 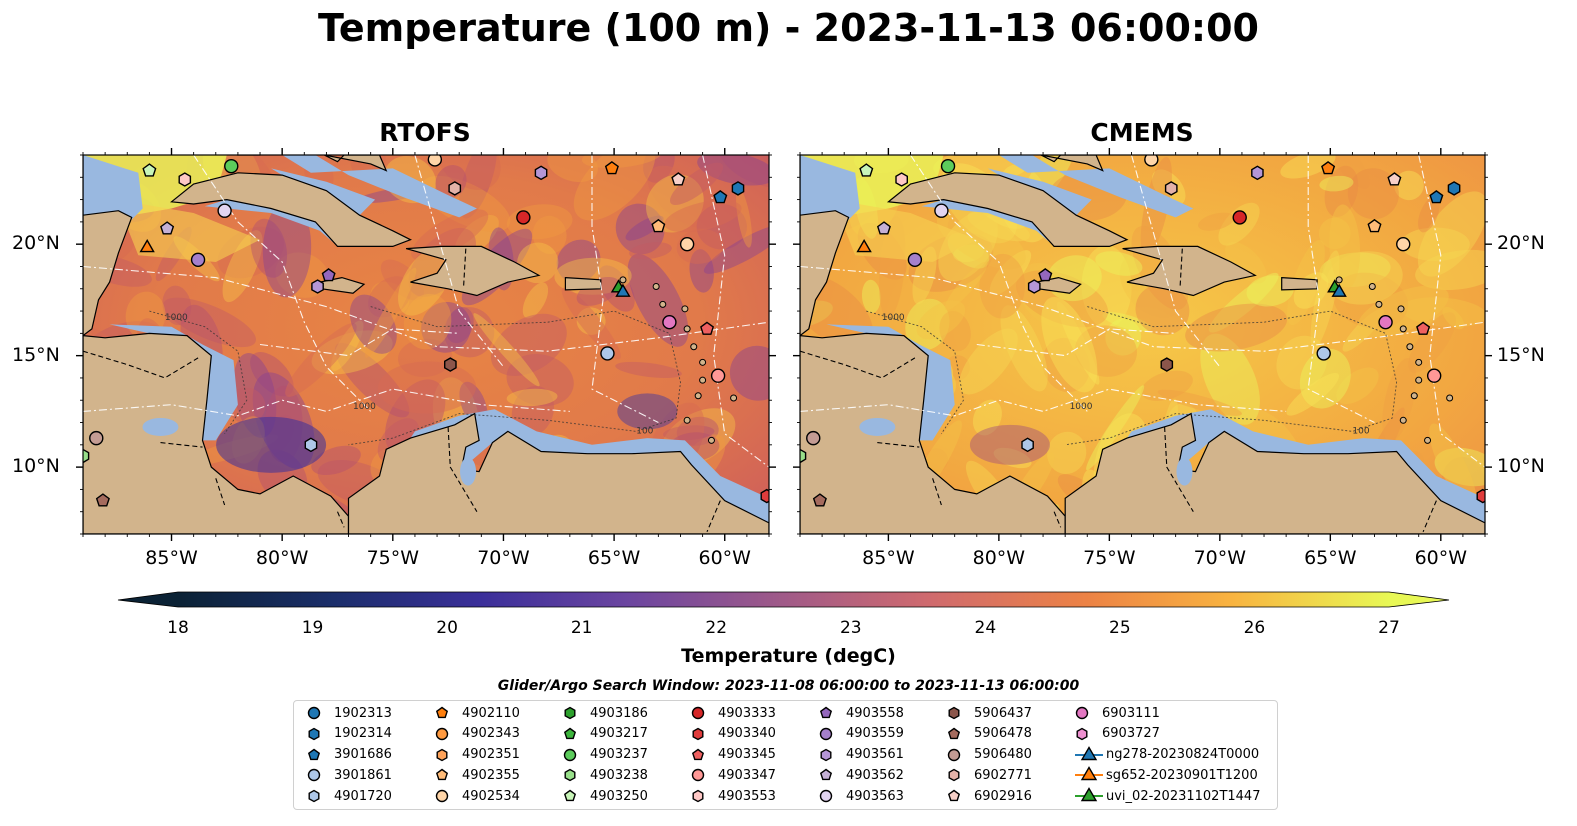 What do you see at coordinates (733, 796) in the screenshot?
I see `legend-item: 4903553` at bounding box center [733, 796].